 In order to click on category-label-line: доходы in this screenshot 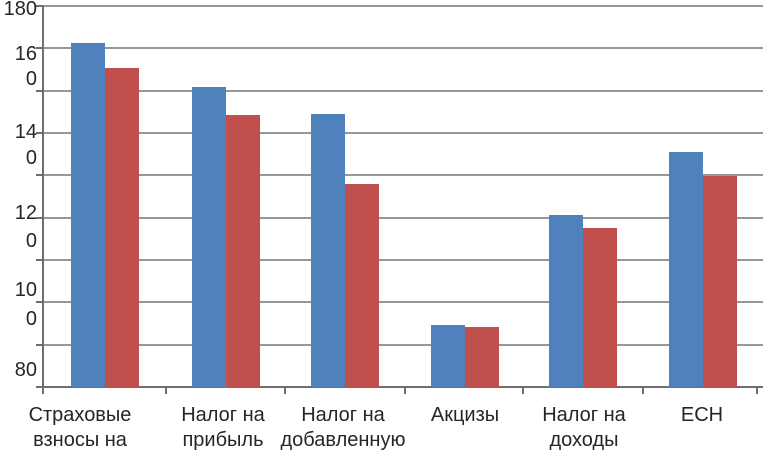, I will do `click(584, 439)`.